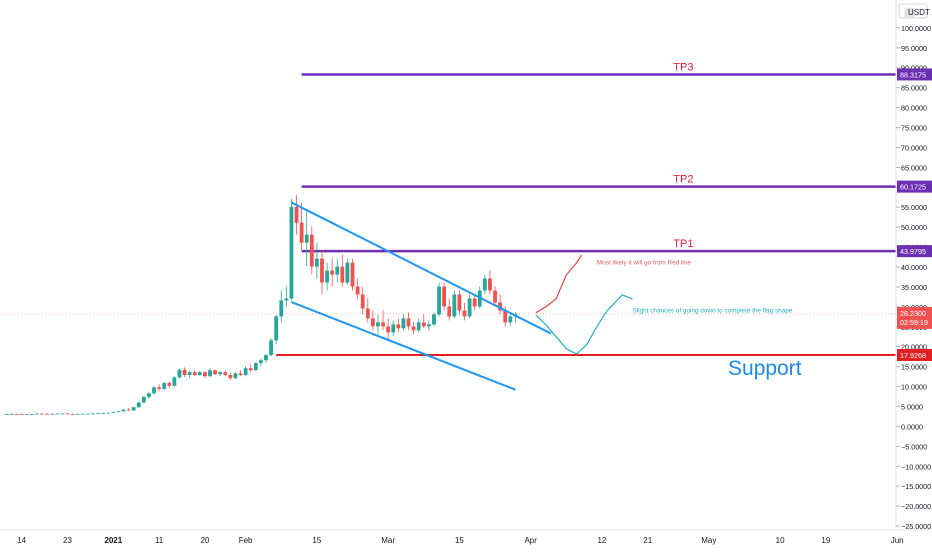 This screenshot has height=555, width=932. I want to click on level-label-tp3: TP3, so click(683, 67).